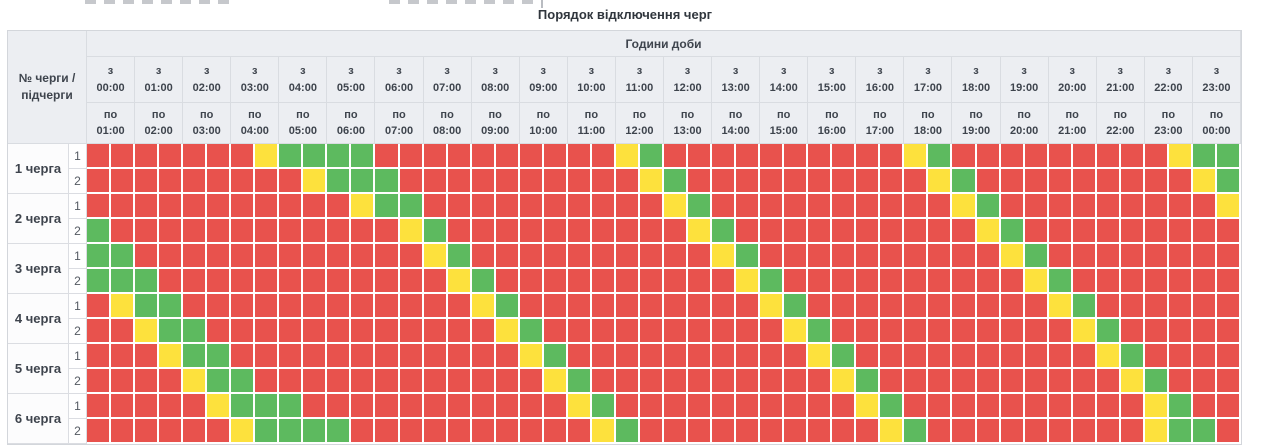 This screenshot has height=448, width=1280. What do you see at coordinates (111, 123) in the screenshot?
I see `hour-to-header: по 01:00` at bounding box center [111, 123].